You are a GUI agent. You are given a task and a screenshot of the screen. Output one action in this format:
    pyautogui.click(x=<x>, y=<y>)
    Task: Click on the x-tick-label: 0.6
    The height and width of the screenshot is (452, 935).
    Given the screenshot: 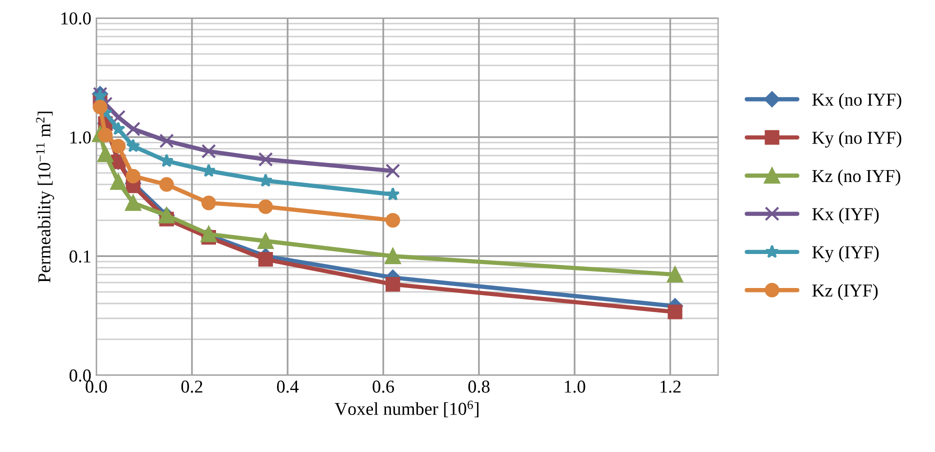 What is the action you would take?
    pyautogui.click(x=383, y=386)
    